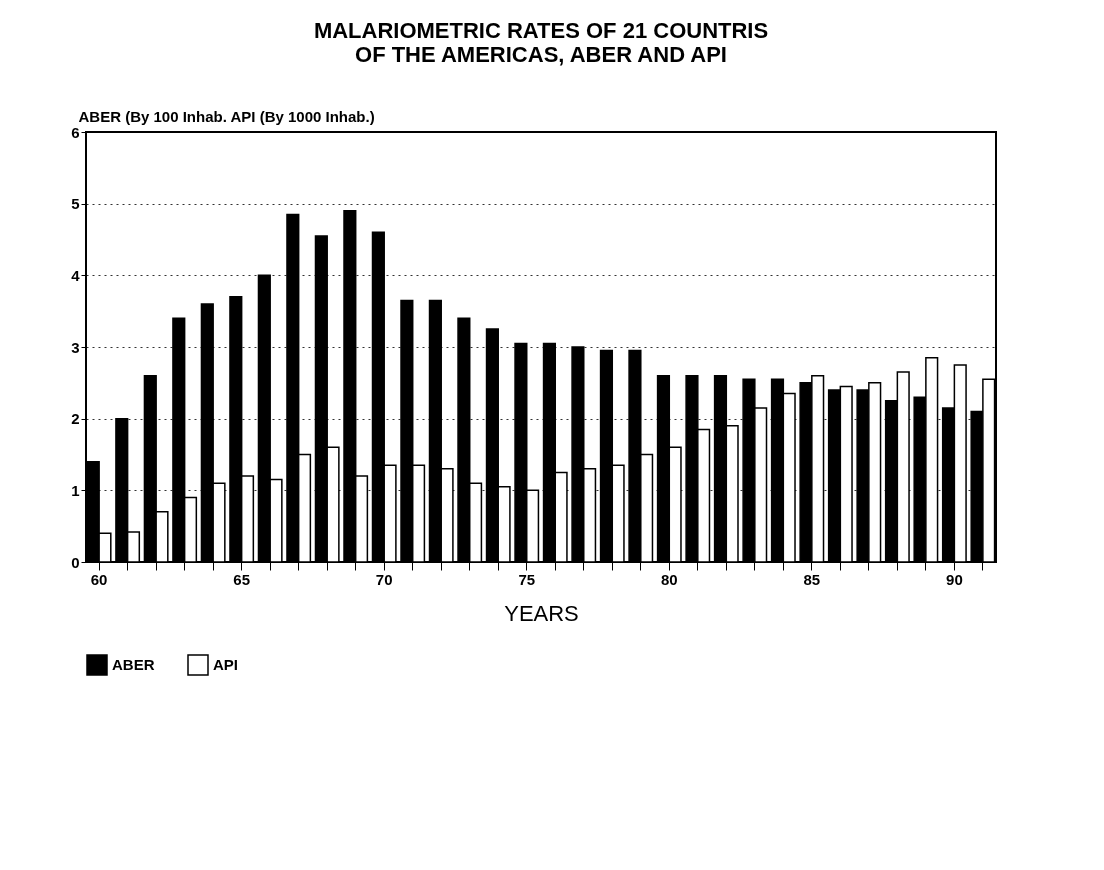 This screenshot has width=1104, height=870. I want to click on legend-label: API, so click(226, 664).